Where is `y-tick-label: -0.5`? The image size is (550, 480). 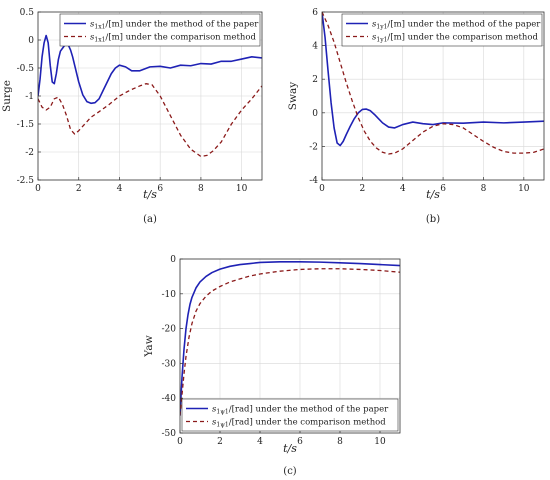
y-tick-label: -0.5 is located at coordinates (26, 69).